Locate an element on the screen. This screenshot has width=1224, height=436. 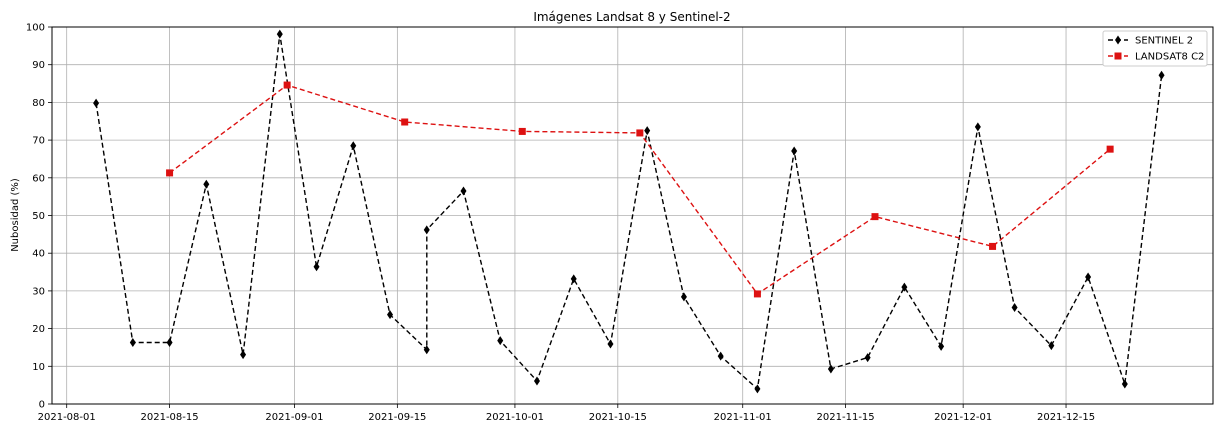
legend: SENTINEL 2 LANDSAT8 C2 is located at coordinates (1155, 48).